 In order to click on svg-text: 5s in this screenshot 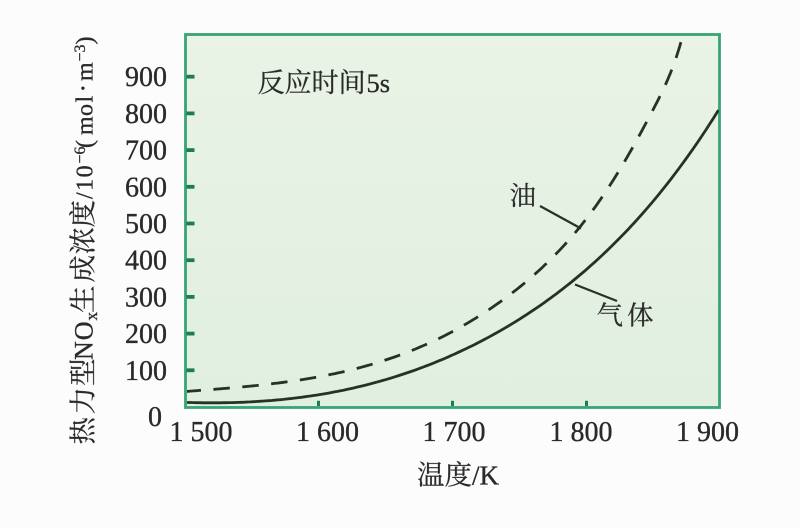, I will do `click(379, 83)`.